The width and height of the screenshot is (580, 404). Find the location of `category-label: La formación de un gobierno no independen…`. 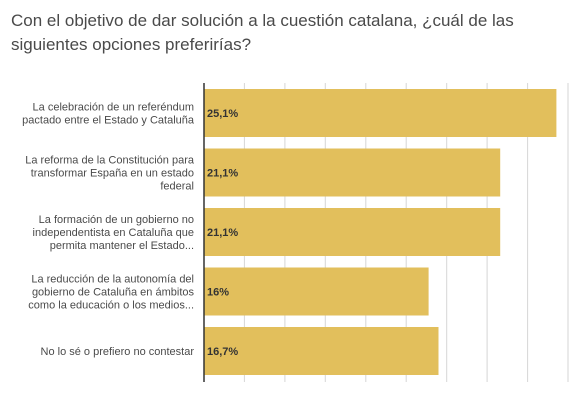

category-label: La formación de un gobierno no independen… is located at coordinates (113, 233).